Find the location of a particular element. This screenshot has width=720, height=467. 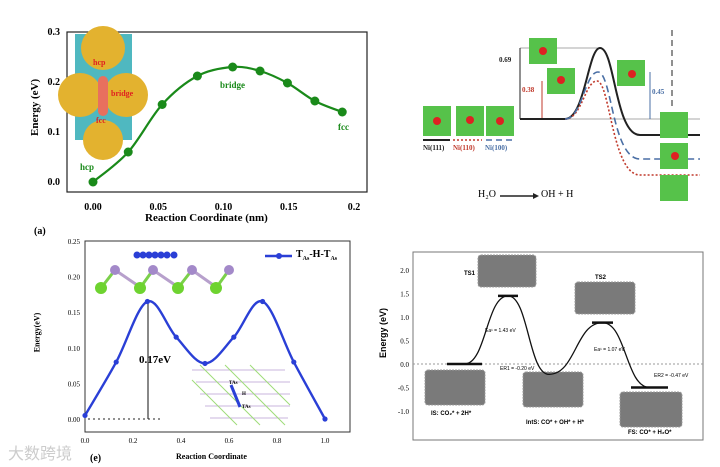

annotation-er1: ER1 = -0.20 eV is located at coordinates (517, 369).